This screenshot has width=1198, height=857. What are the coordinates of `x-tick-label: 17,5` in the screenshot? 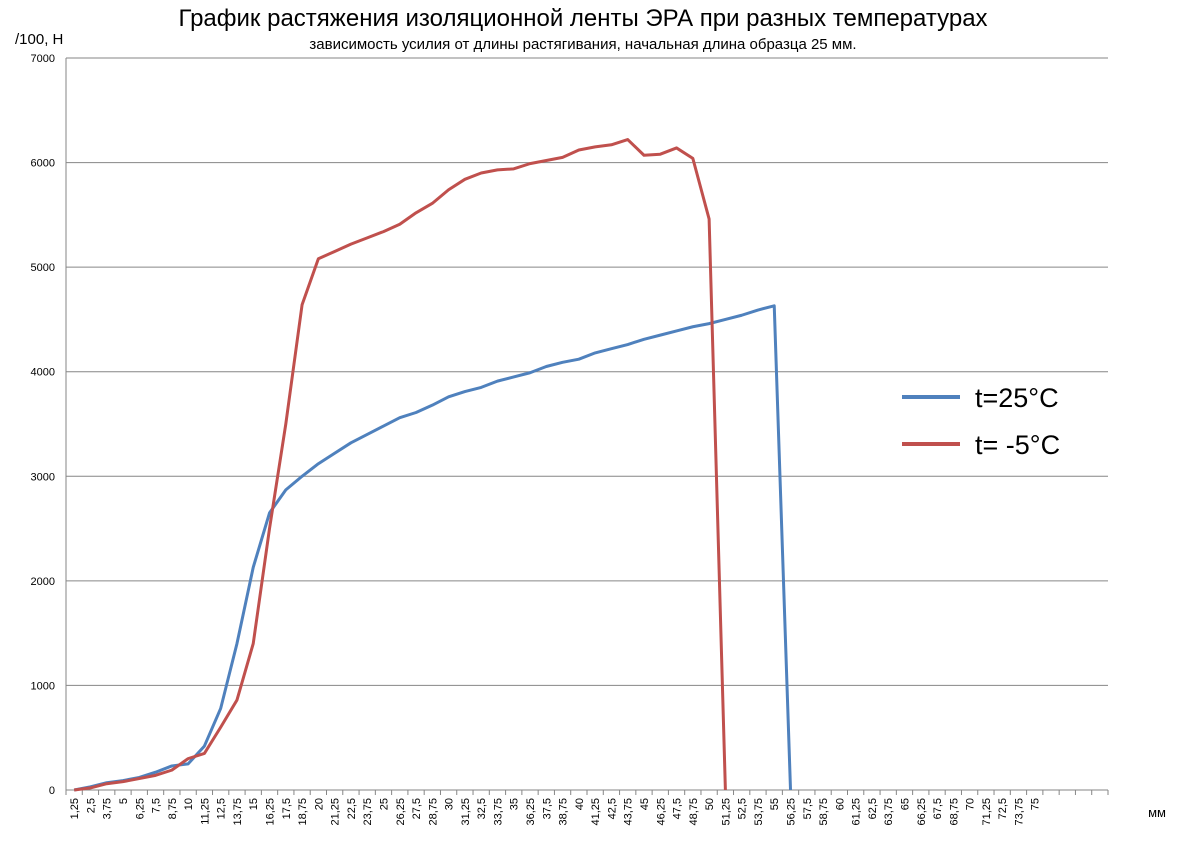 It's located at (287, 808).